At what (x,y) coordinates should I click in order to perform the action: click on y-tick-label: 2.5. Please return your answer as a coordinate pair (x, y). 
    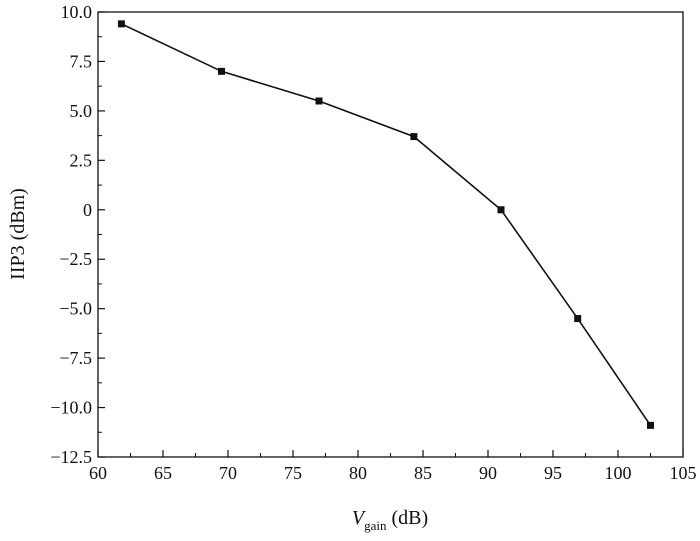
    Looking at the image, I should click on (81, 160).